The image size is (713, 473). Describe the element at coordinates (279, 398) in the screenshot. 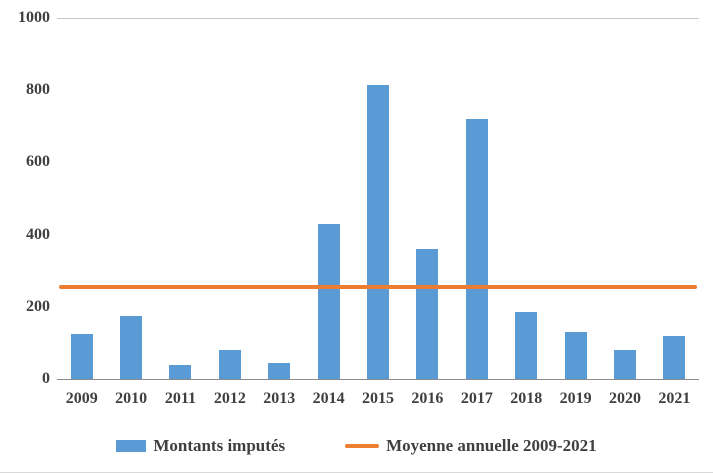

I see `x-tick-label: 2013` at that location.